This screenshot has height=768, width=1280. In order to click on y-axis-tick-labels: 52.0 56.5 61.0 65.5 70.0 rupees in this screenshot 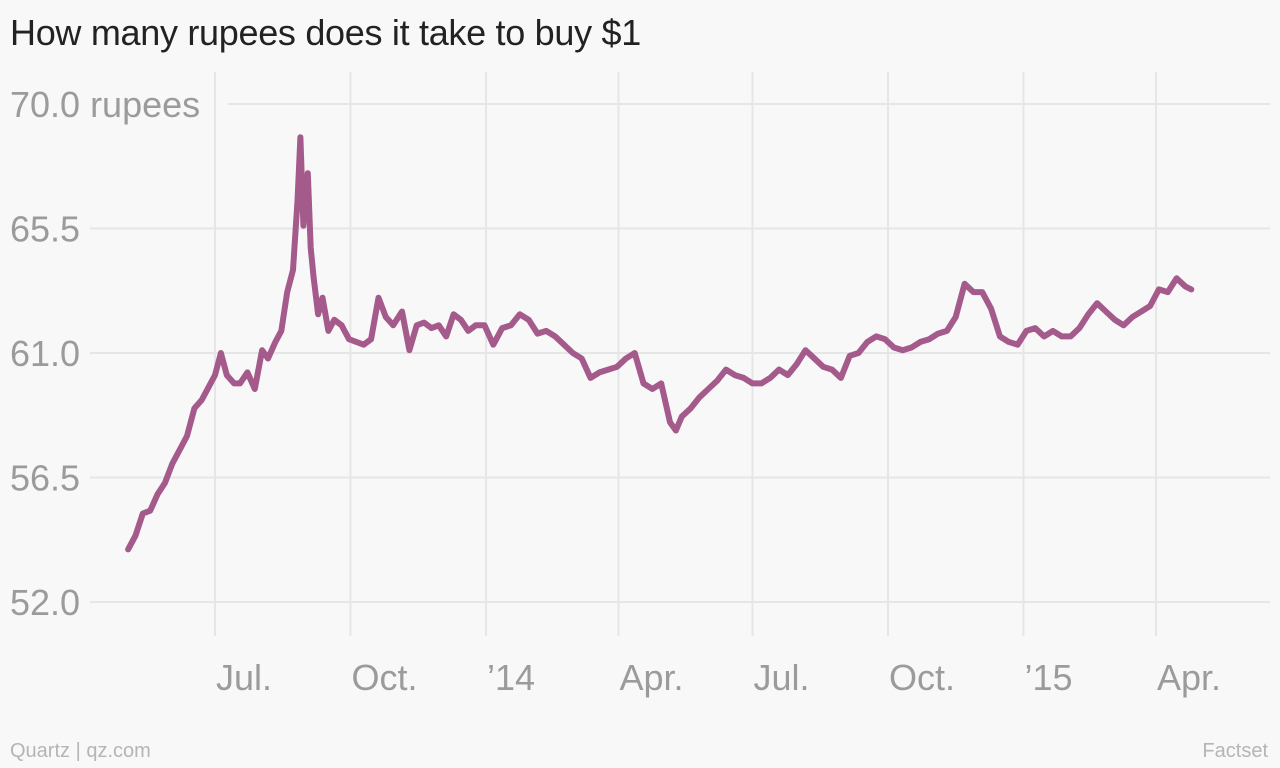, I will do `click(105, 353)`.